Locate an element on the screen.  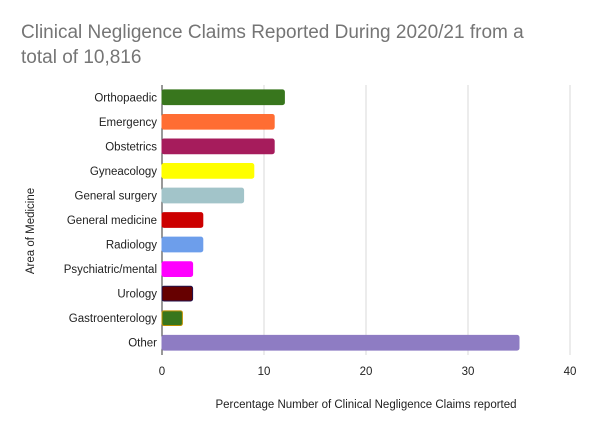
x-tick-label: 30 is located at coordinates (468, 372).